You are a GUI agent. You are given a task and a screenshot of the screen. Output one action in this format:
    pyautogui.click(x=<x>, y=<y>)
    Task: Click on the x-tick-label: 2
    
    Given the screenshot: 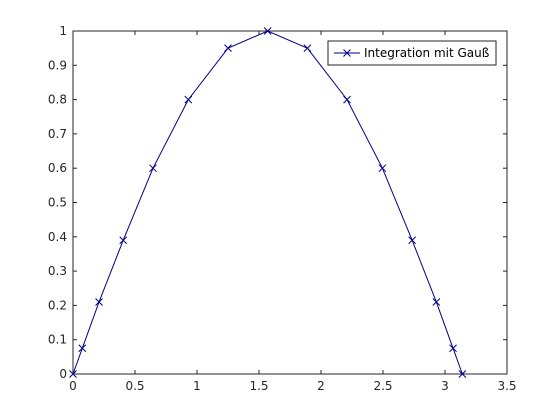 What is the action you would take?
    pyautogui.click(x=321, y=386)
    